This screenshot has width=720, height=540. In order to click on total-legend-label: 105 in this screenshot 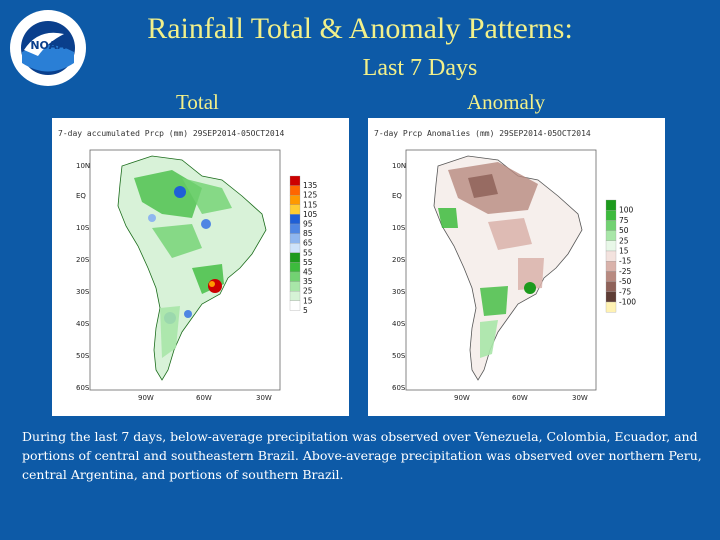, I will do `click(310, 214)`.